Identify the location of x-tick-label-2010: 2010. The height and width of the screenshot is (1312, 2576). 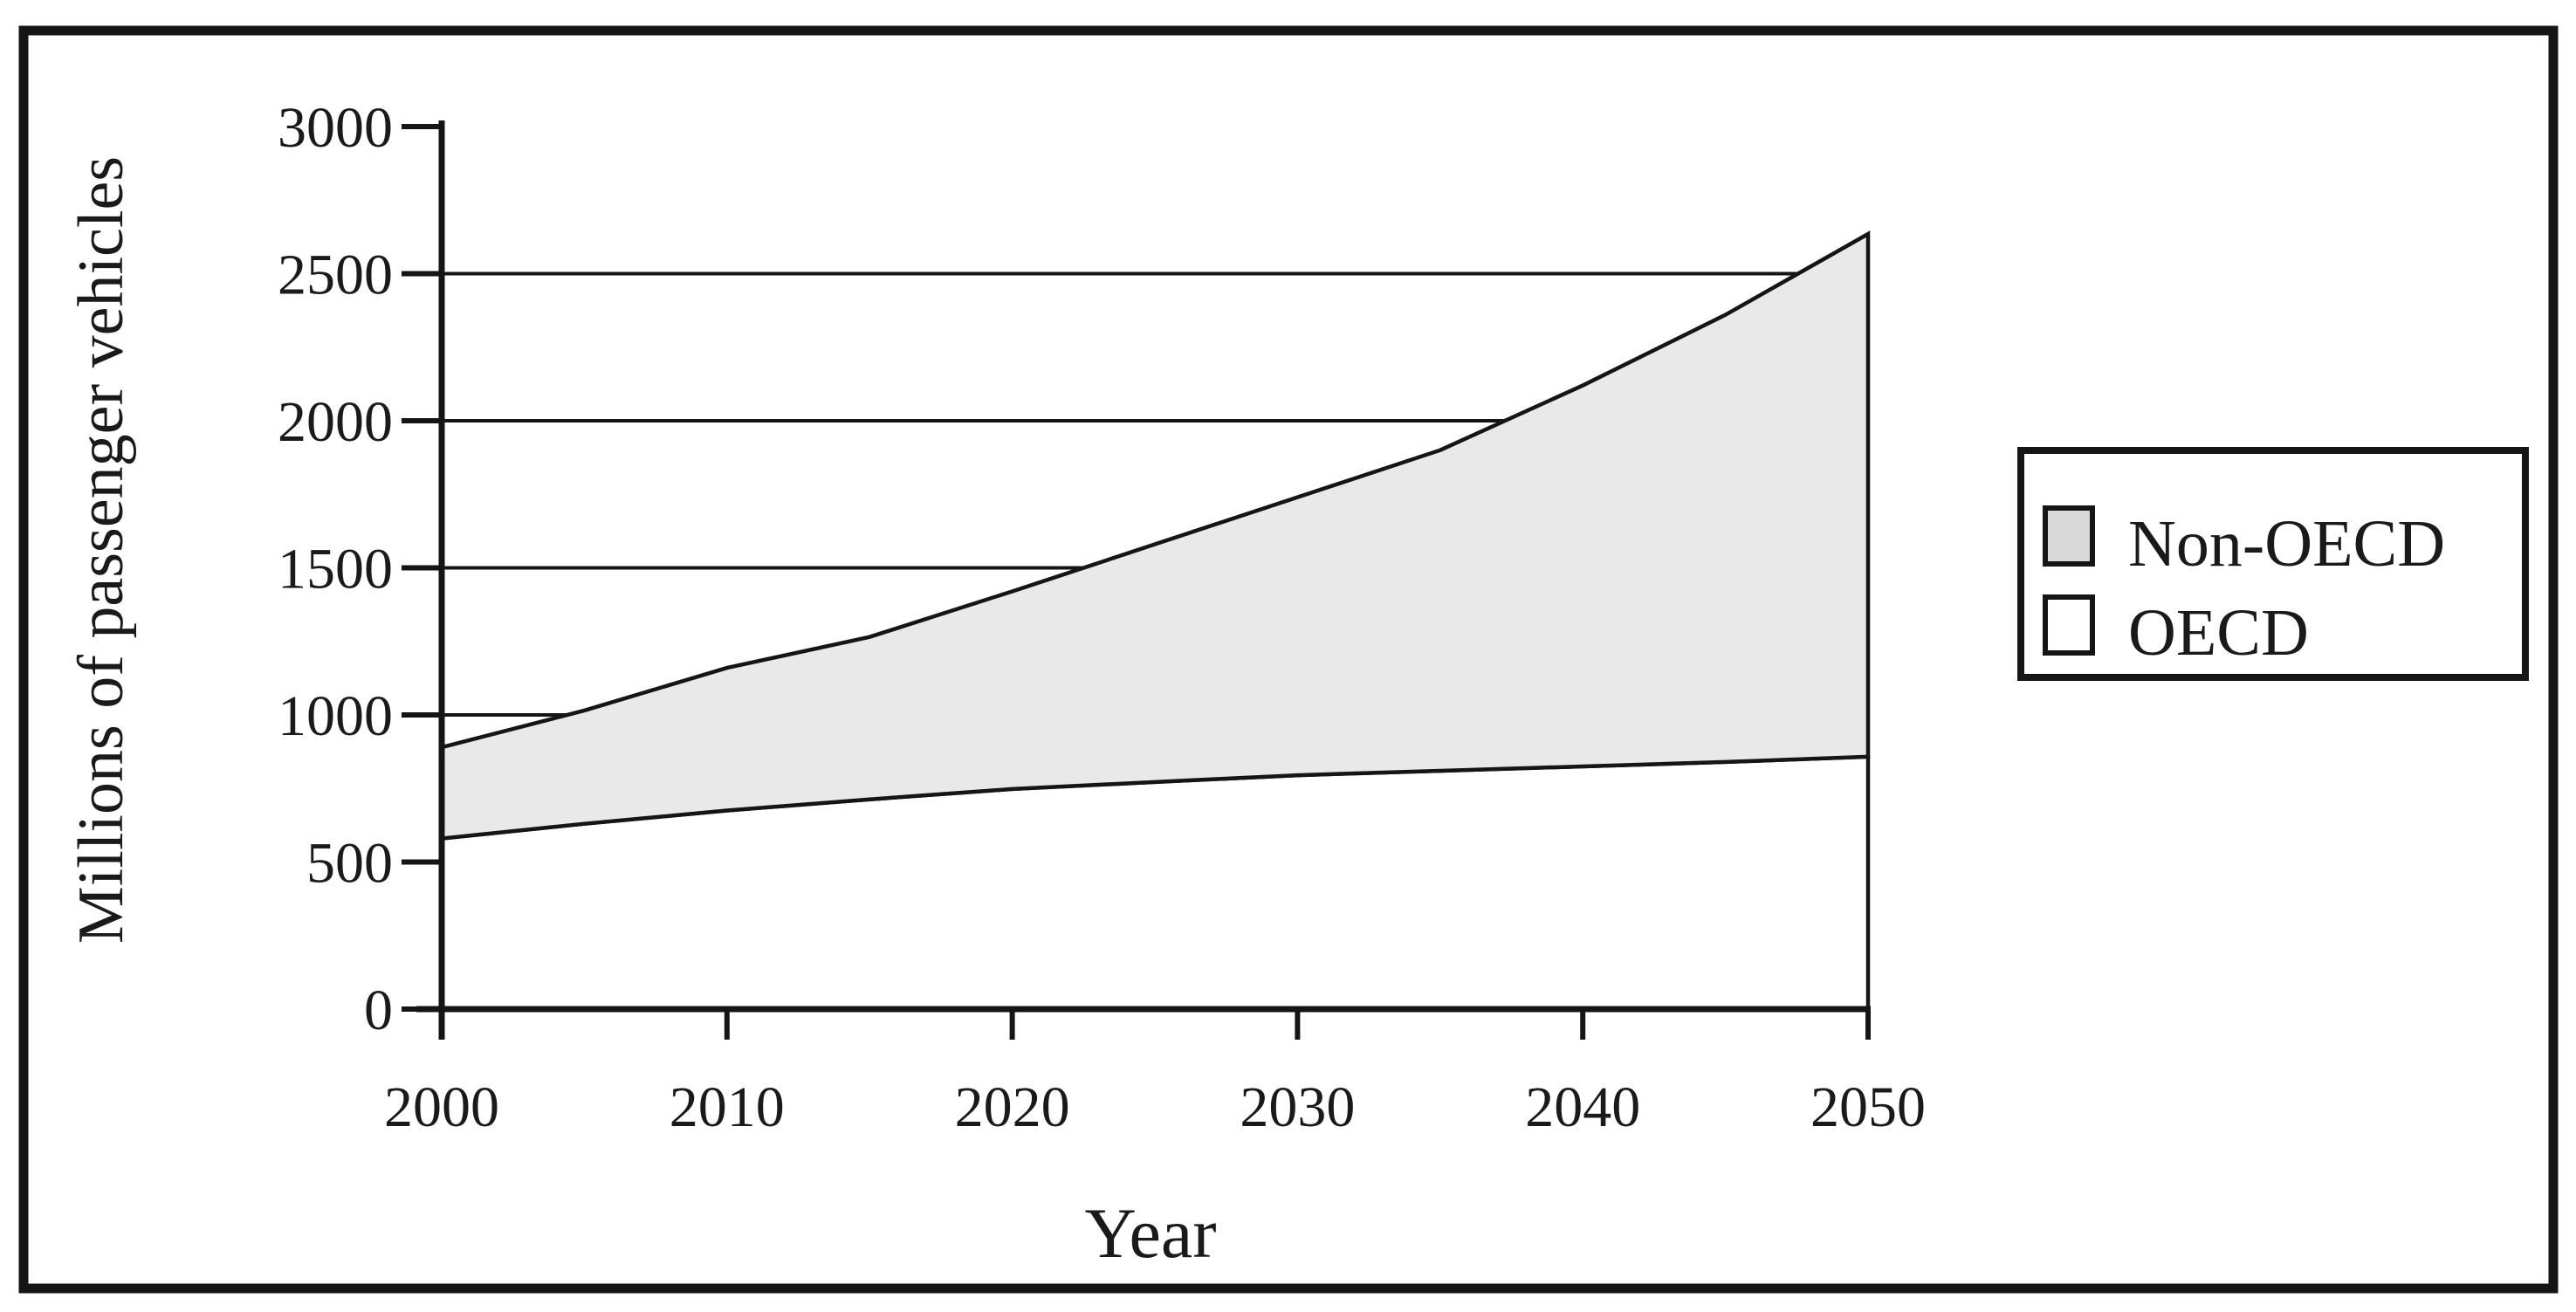
(727, 1107).